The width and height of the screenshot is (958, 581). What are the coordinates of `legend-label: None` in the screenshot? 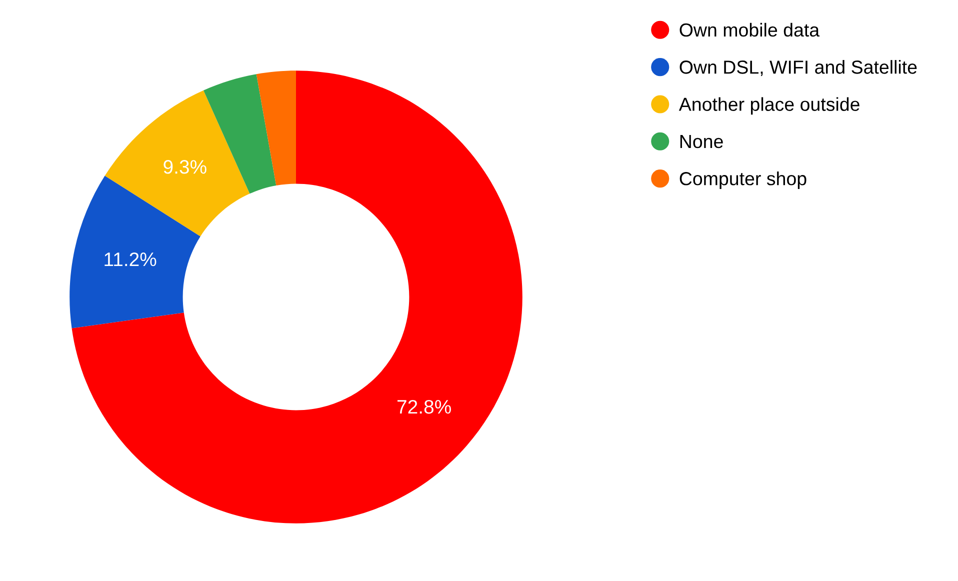 It's located at (701, 141).